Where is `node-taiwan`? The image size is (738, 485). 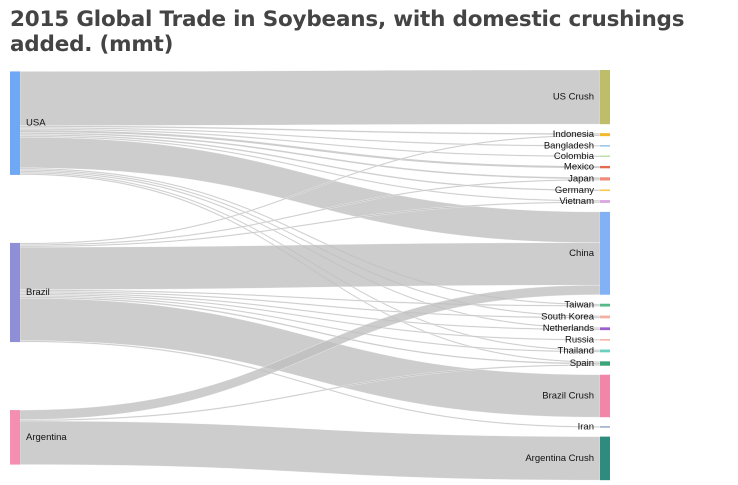
node-taiwan is located at coordinates (605, 305).